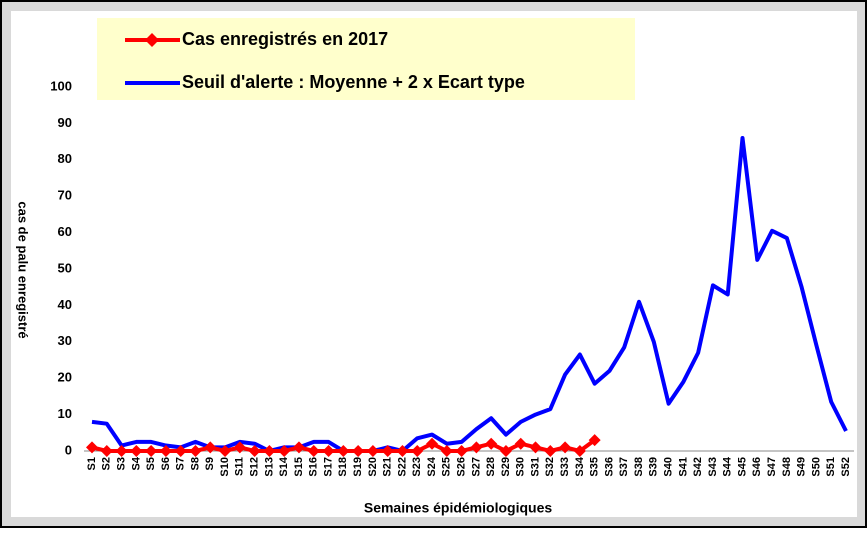 The width and height of the screenshot is (867, 533). Describe the element at coordinates (787, 467) in the screenshot. I see `x-tick-label: S48` at that location.